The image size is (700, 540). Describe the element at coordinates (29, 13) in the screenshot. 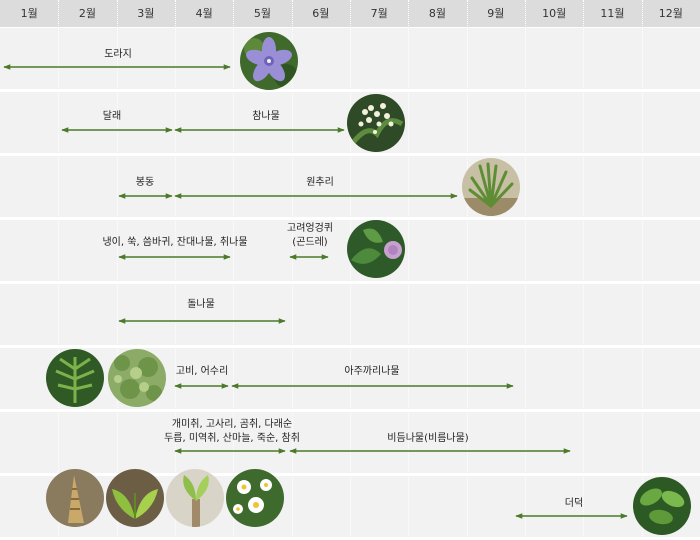

I see `month-label: 1월` at that location.